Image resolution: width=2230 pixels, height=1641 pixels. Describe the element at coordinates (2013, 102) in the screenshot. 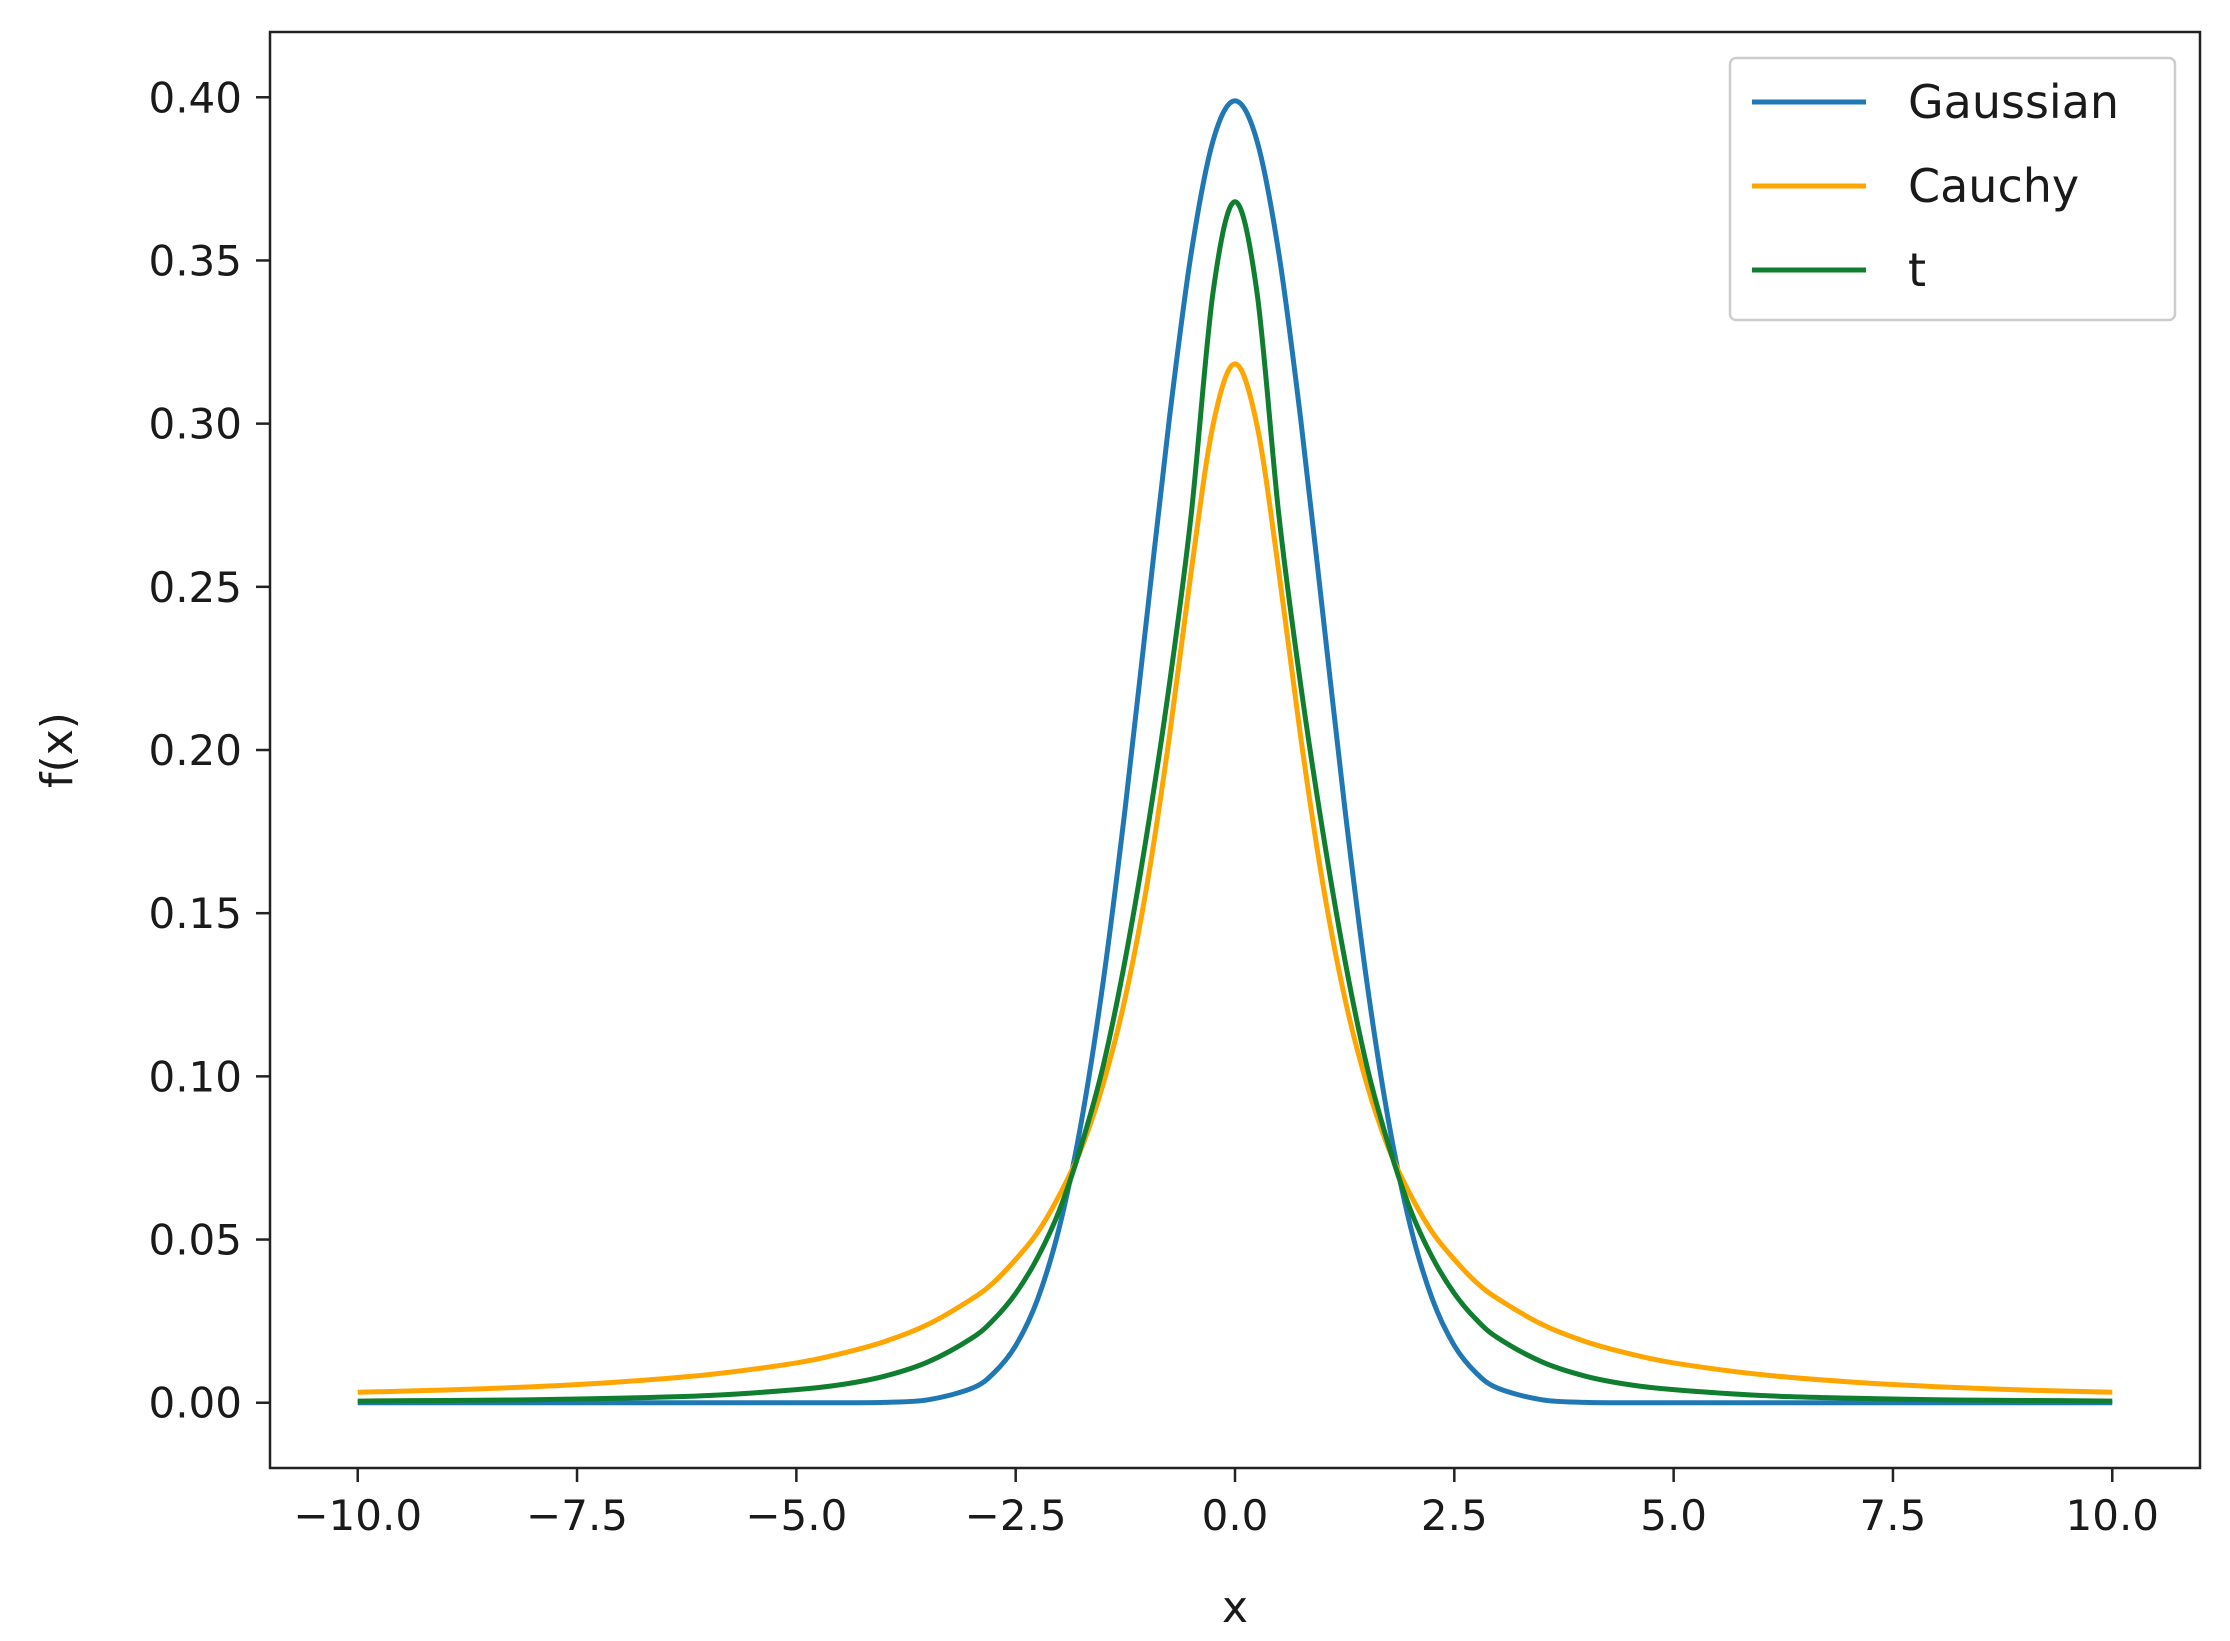

I see `legend-label-gaussian: Gaussian` at that location.